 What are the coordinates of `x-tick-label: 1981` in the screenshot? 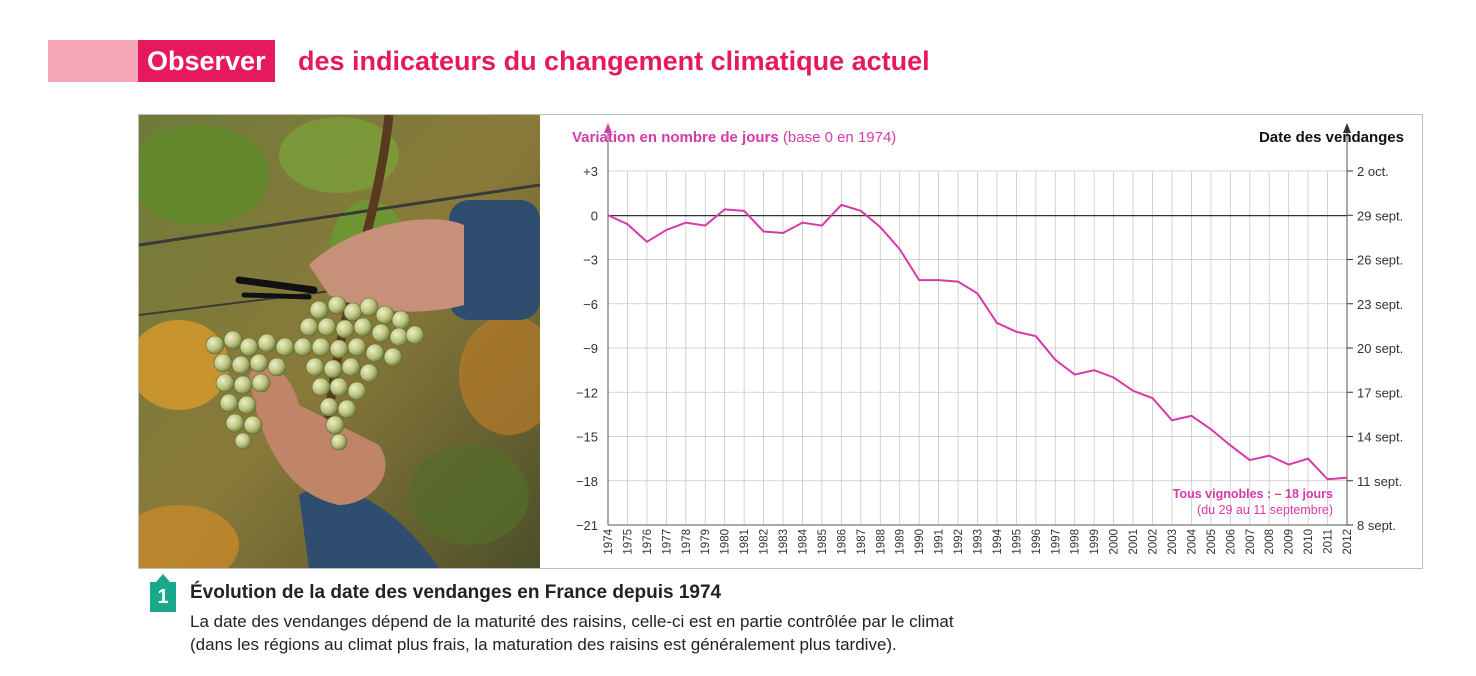 It's located at (745, 542).